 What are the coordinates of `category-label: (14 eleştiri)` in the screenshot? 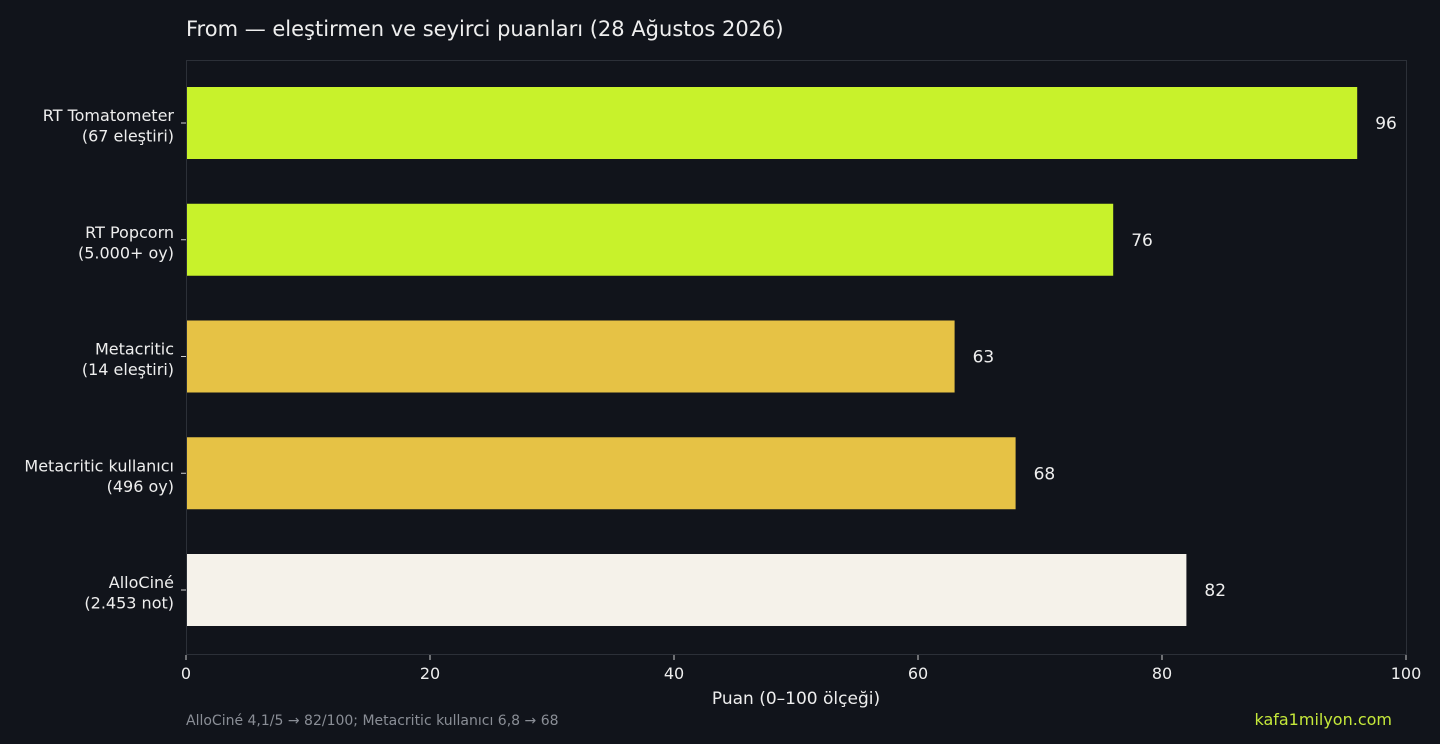 It's located at (128, 369).